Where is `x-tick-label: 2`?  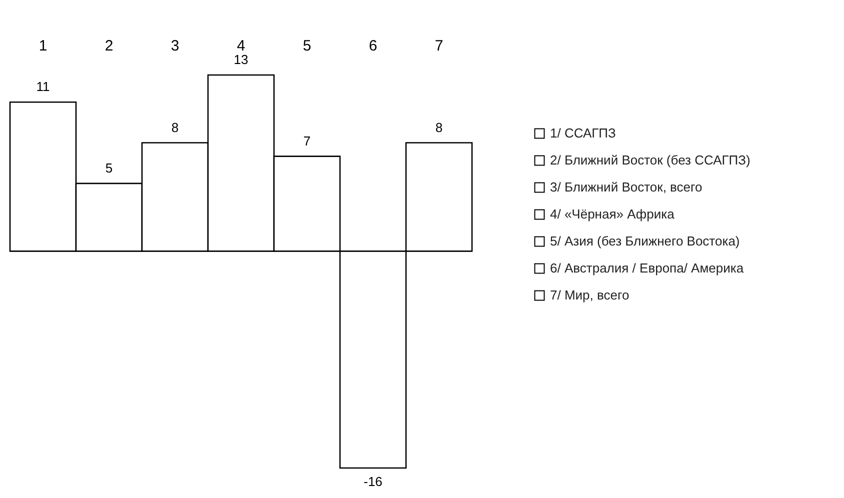 x-tick-label: 2 is located at coordinates (109, 46).